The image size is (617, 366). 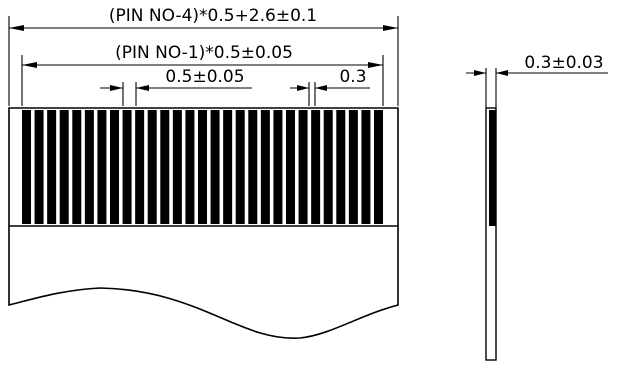 What do you see at coordinates (213, 16) in the screenshot?
I see `overall-width-label: (PIN NO-4)*0.5+2.6±0.1` at bounding box center [213, 16].